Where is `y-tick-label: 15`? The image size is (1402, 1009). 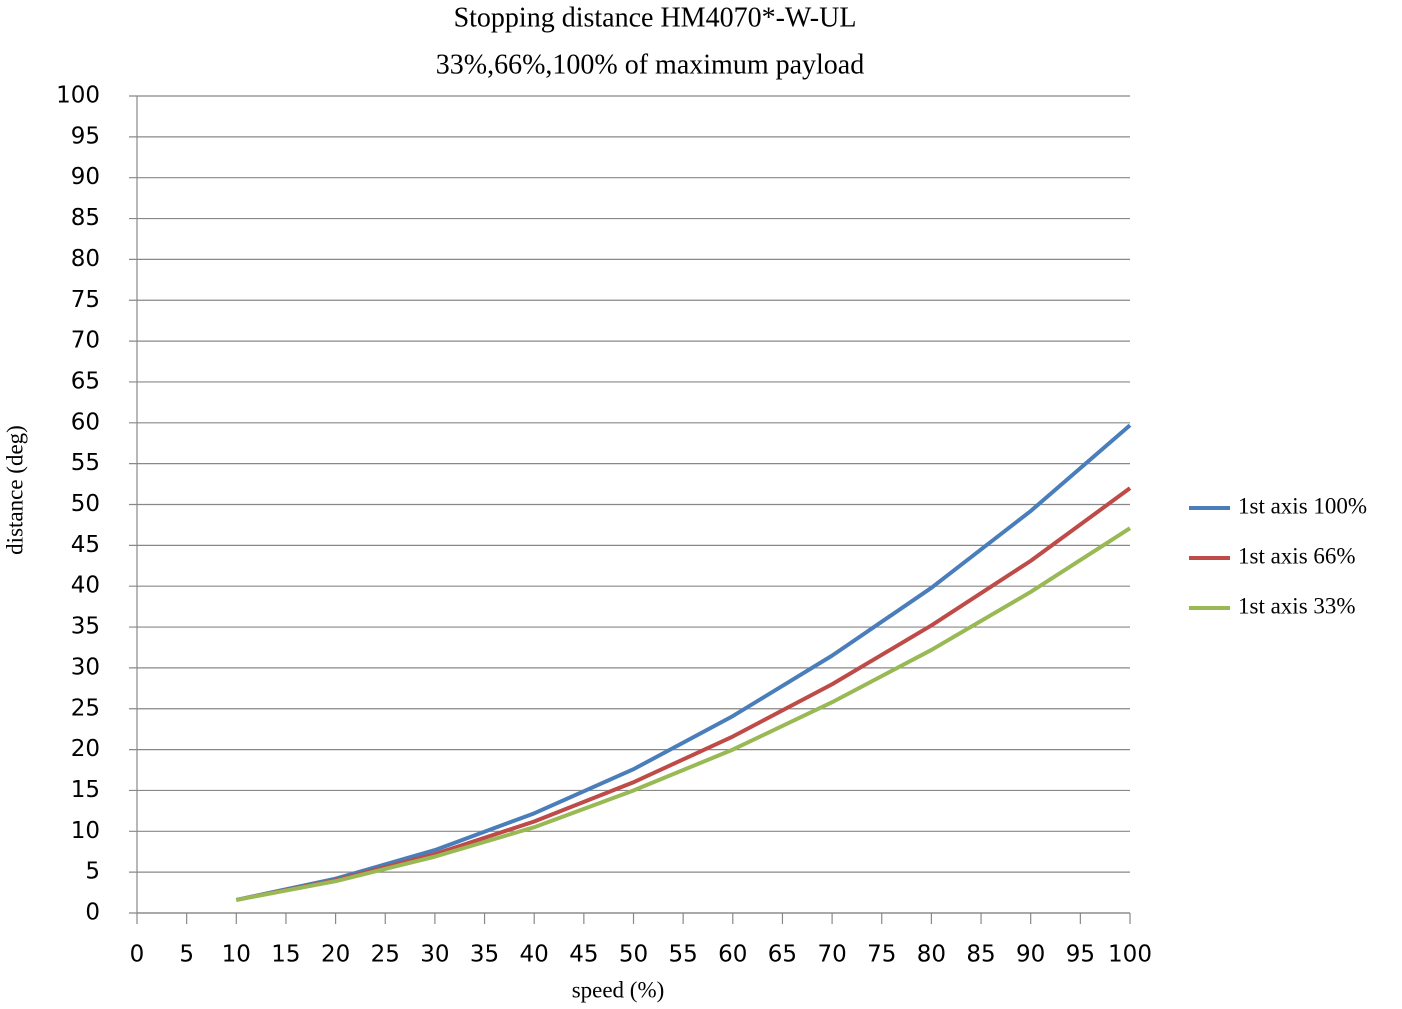
y-tick-label: 15 is located at coordinates (85, 790).